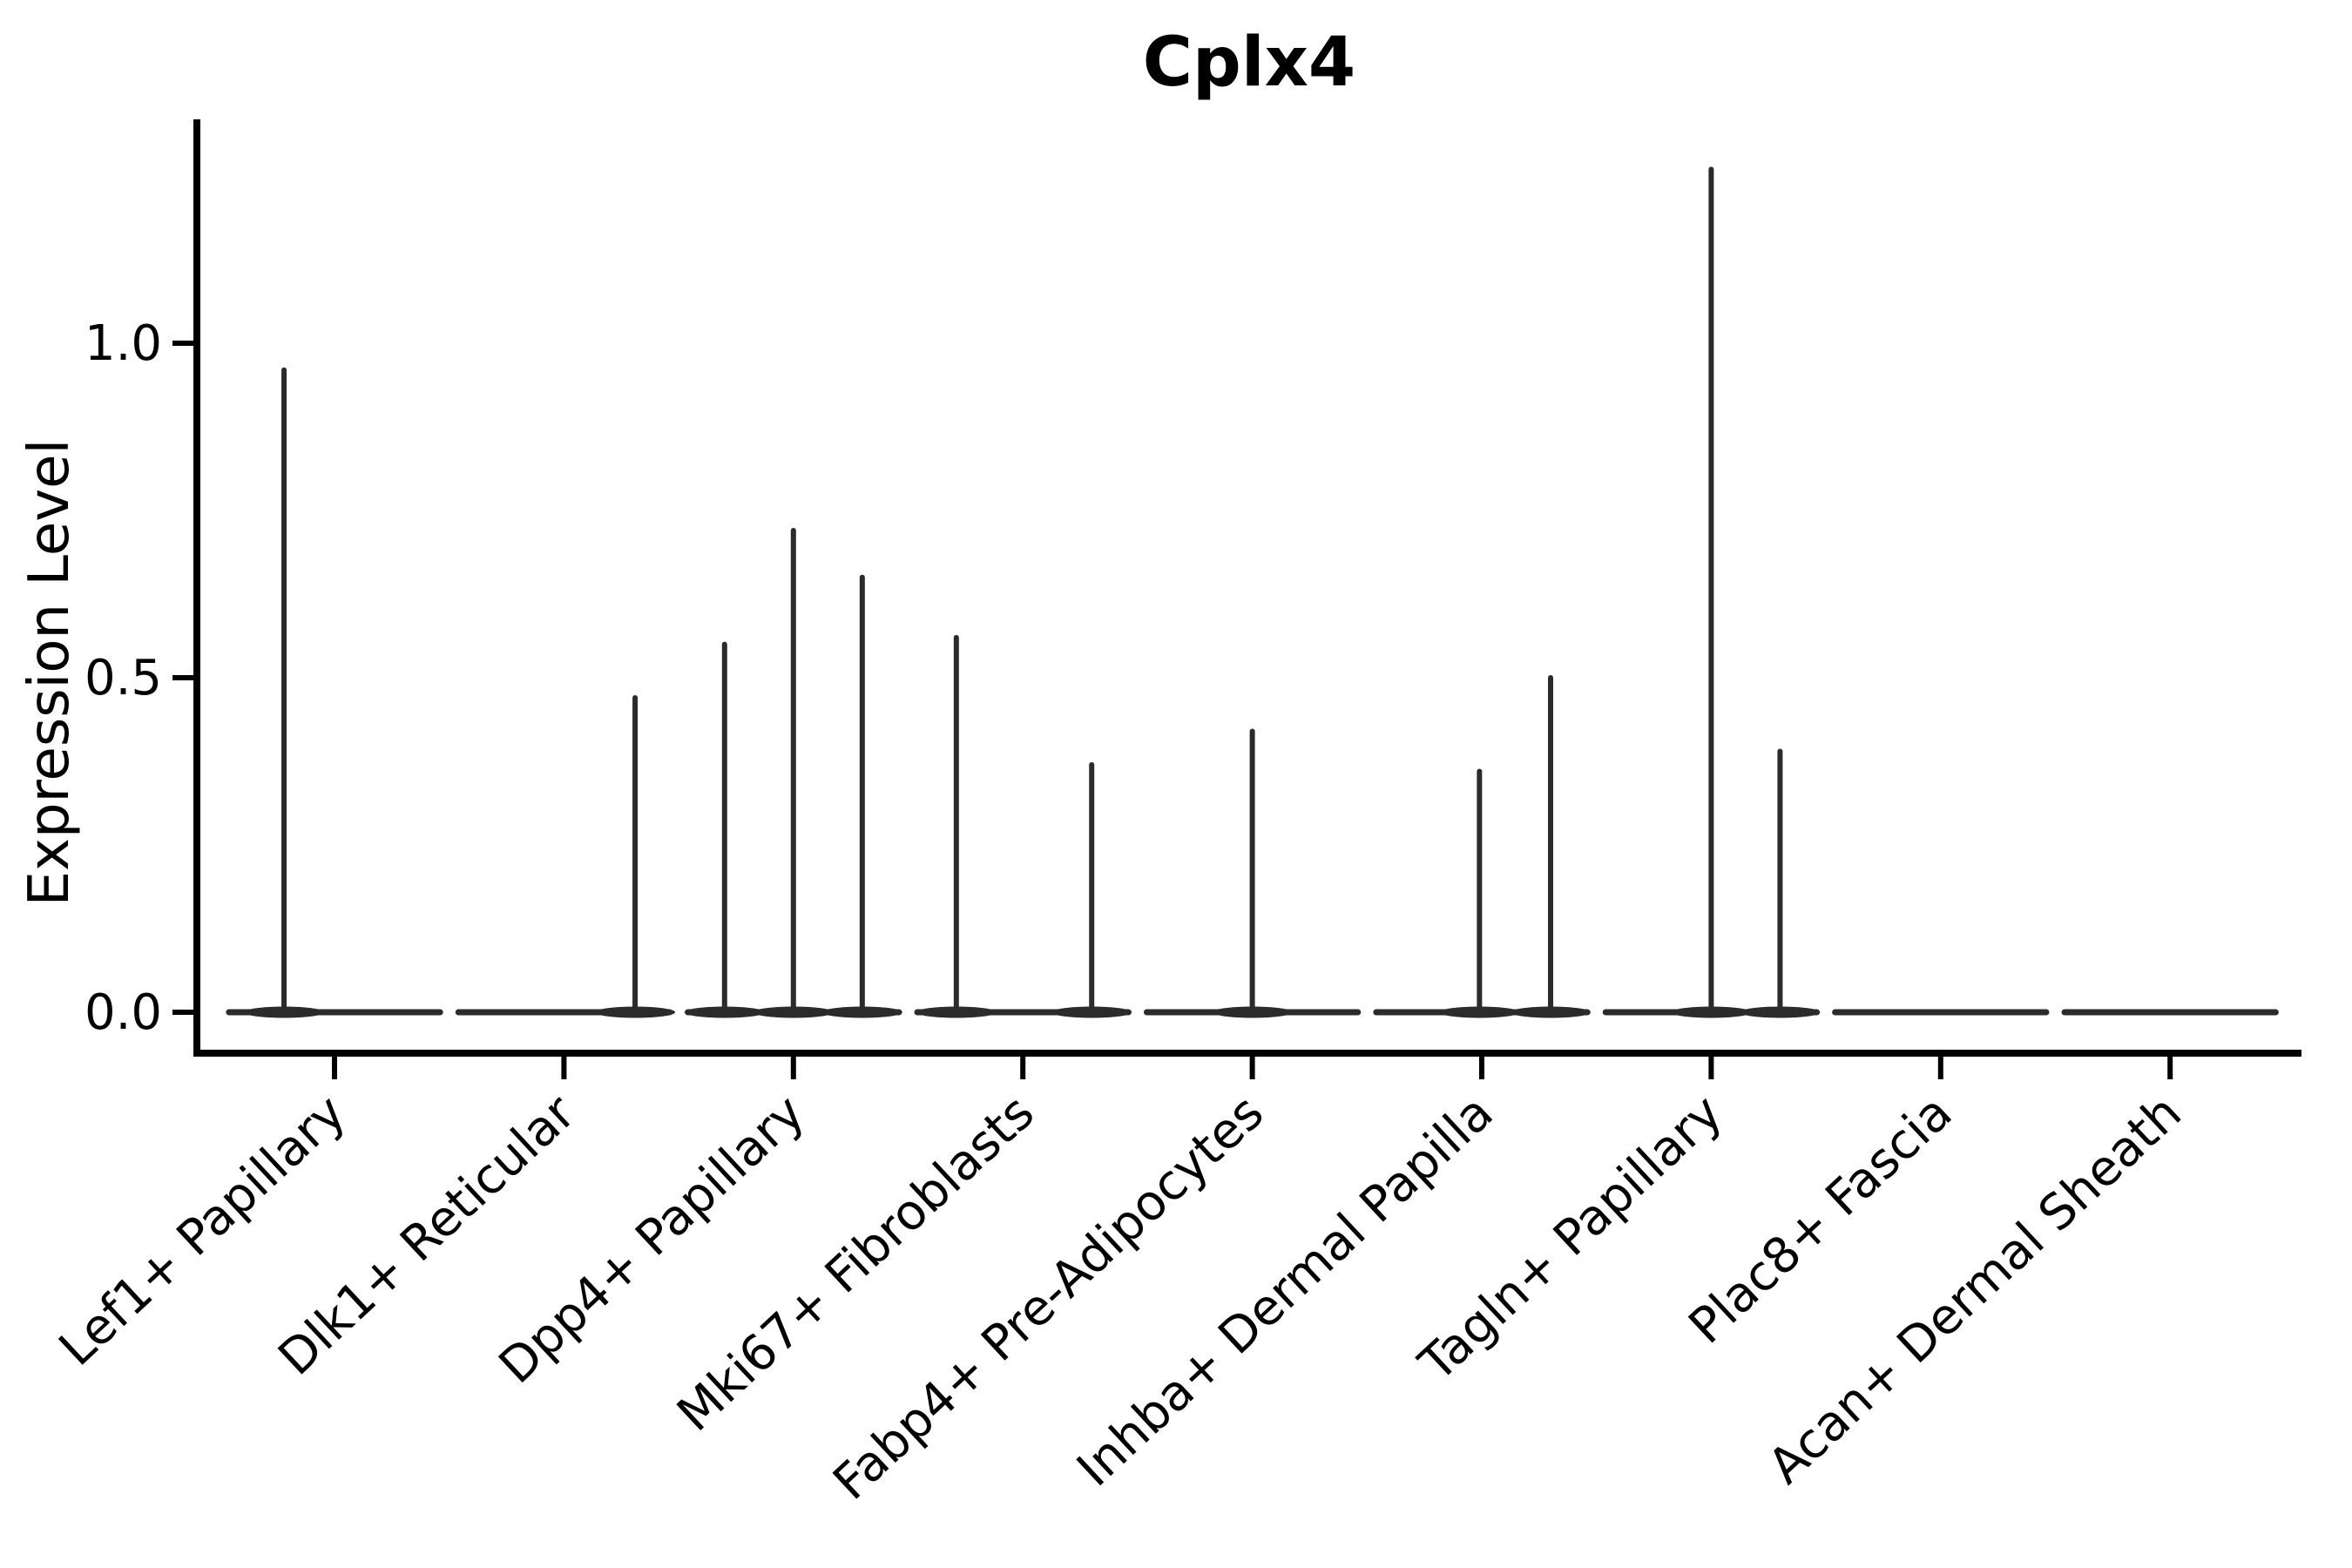 The image size is (2352, 1568). Describe the element at coordinates (1975, 1290) in the screenshot. I see `x-tick-label: Acan+ Dermal Sheath` at that location.